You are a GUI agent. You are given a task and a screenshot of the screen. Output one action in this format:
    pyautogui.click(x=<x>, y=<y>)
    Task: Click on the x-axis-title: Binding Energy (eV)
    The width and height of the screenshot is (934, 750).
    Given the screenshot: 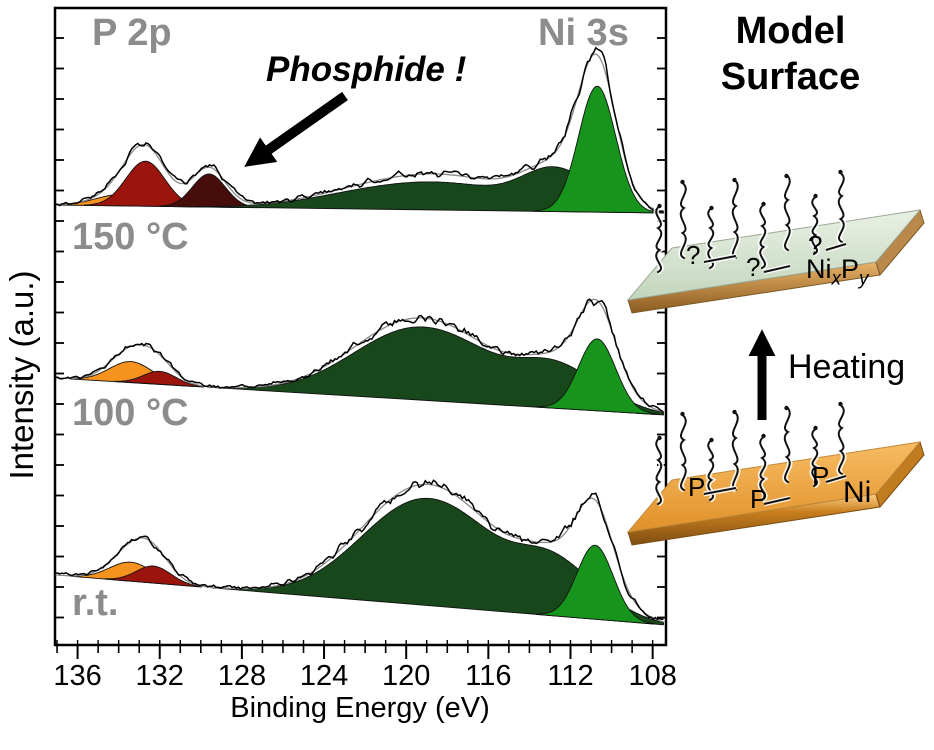 What is the action you would take?
    pyautogui.click(x=360, y=708)
    